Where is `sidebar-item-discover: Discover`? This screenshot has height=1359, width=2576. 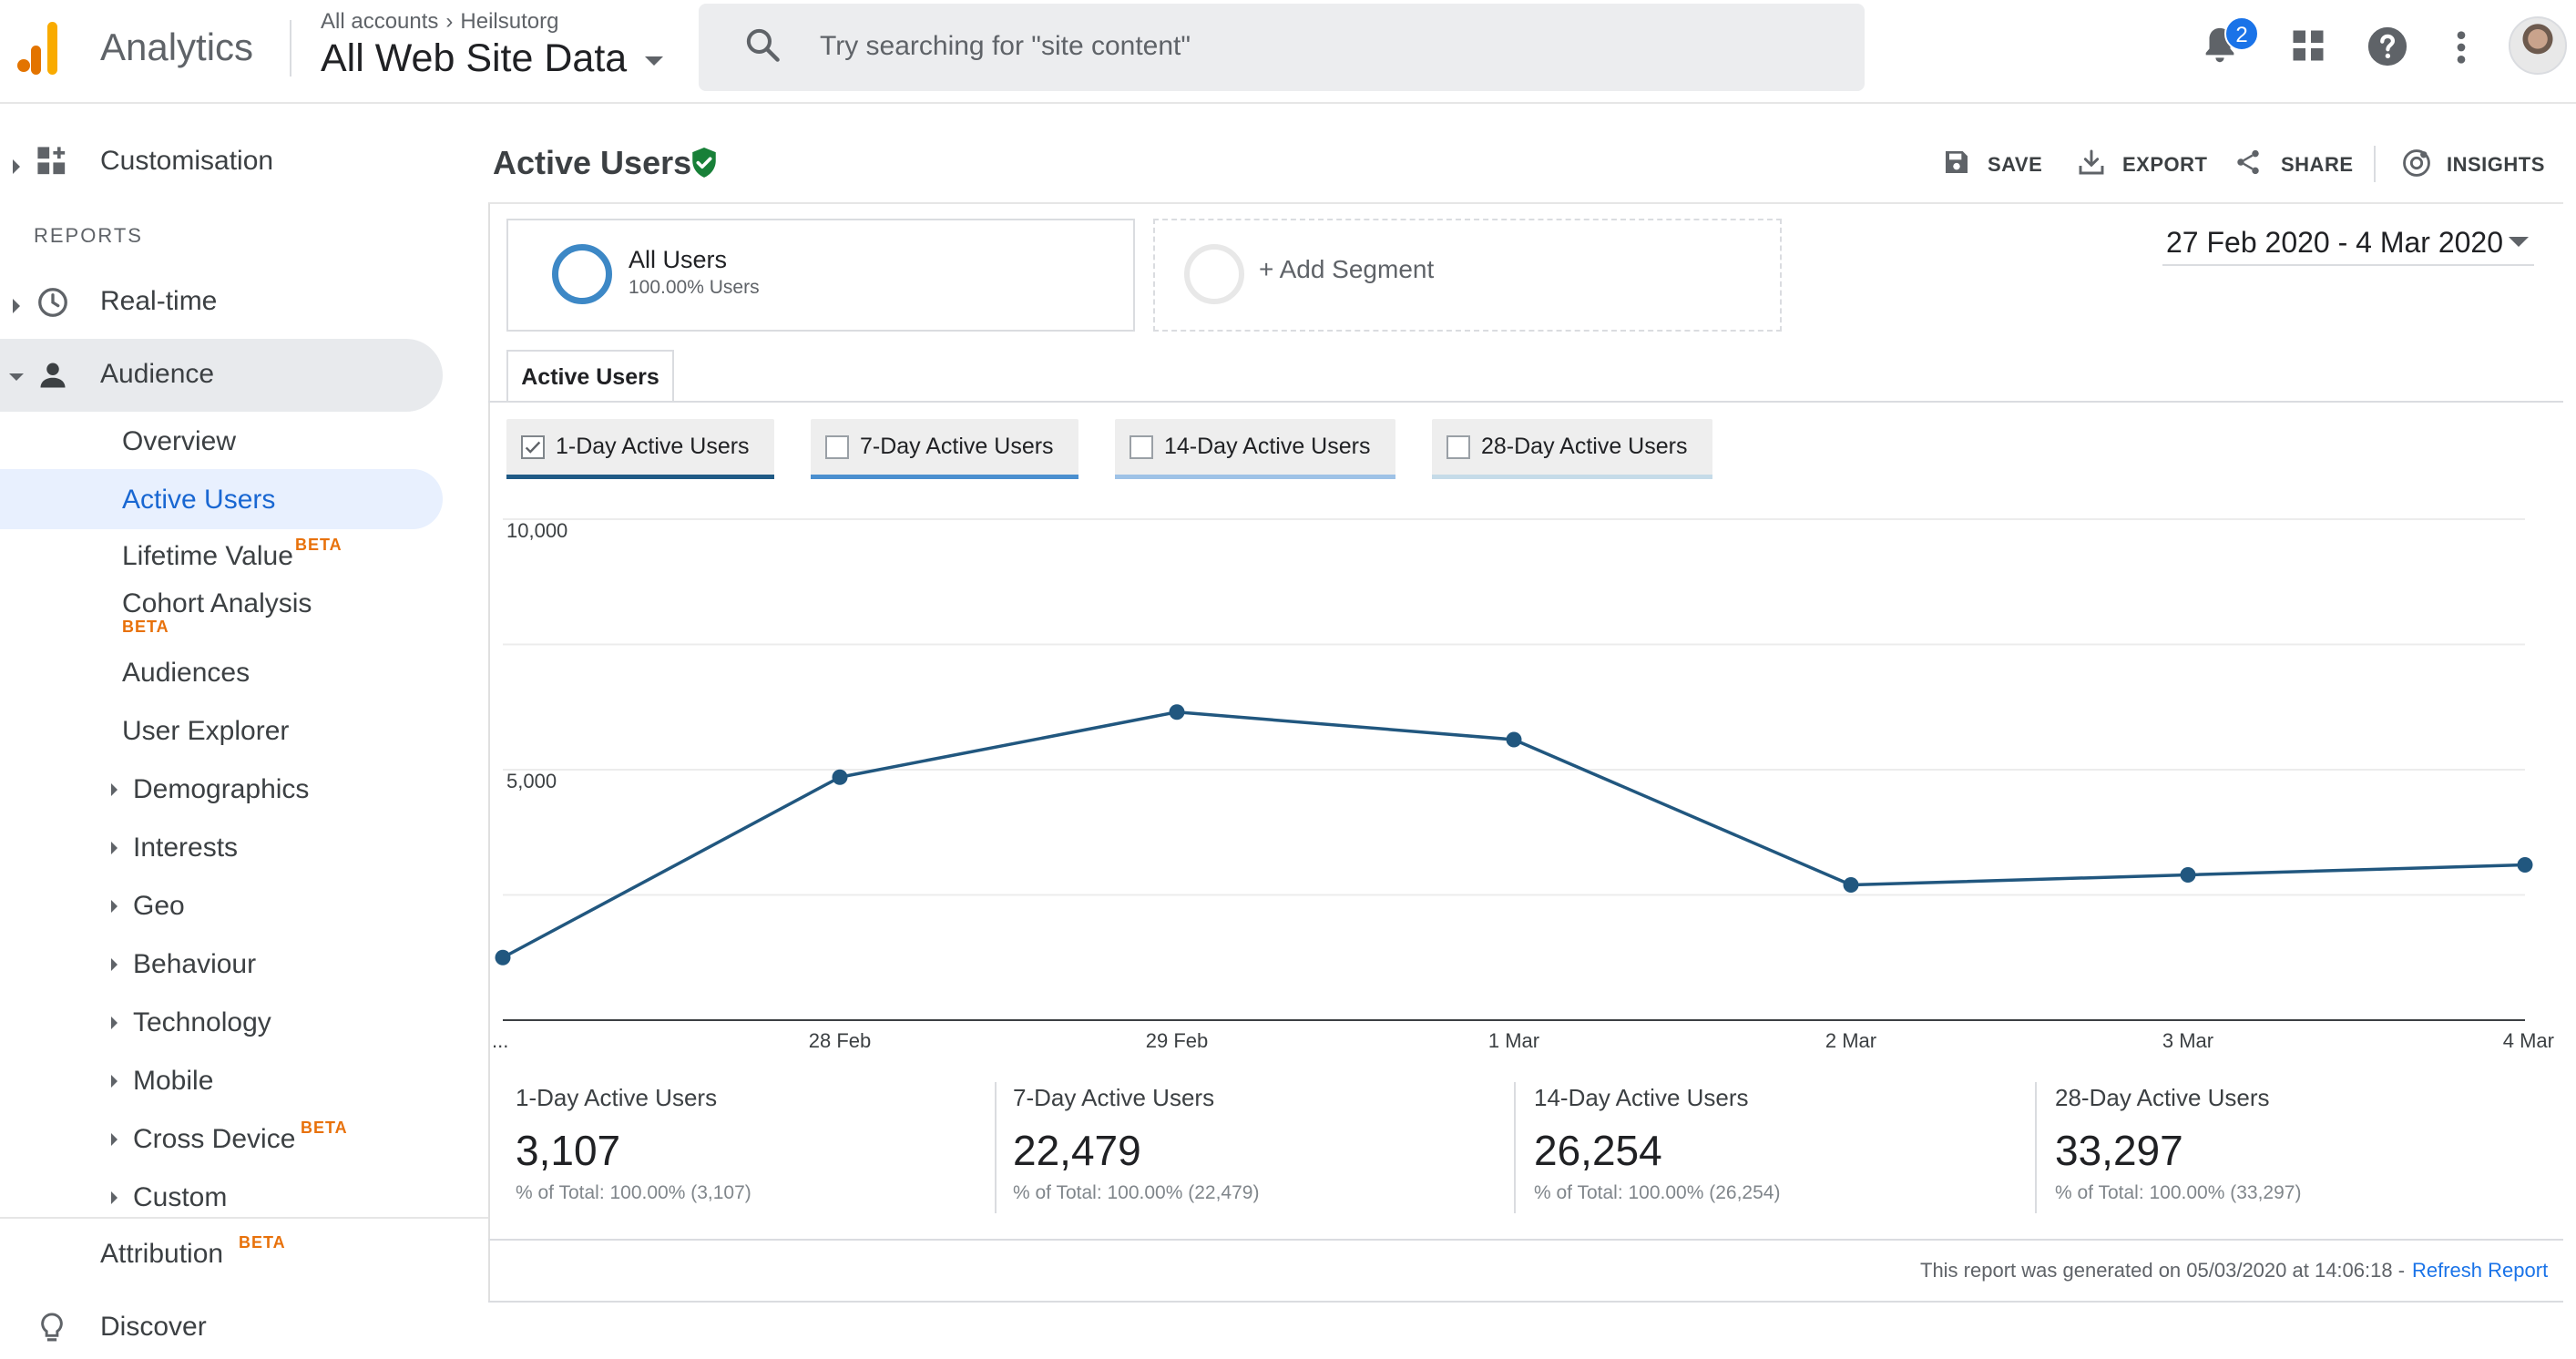
sidebar-item-discover: Discover is located at coordinates (153, 1327).